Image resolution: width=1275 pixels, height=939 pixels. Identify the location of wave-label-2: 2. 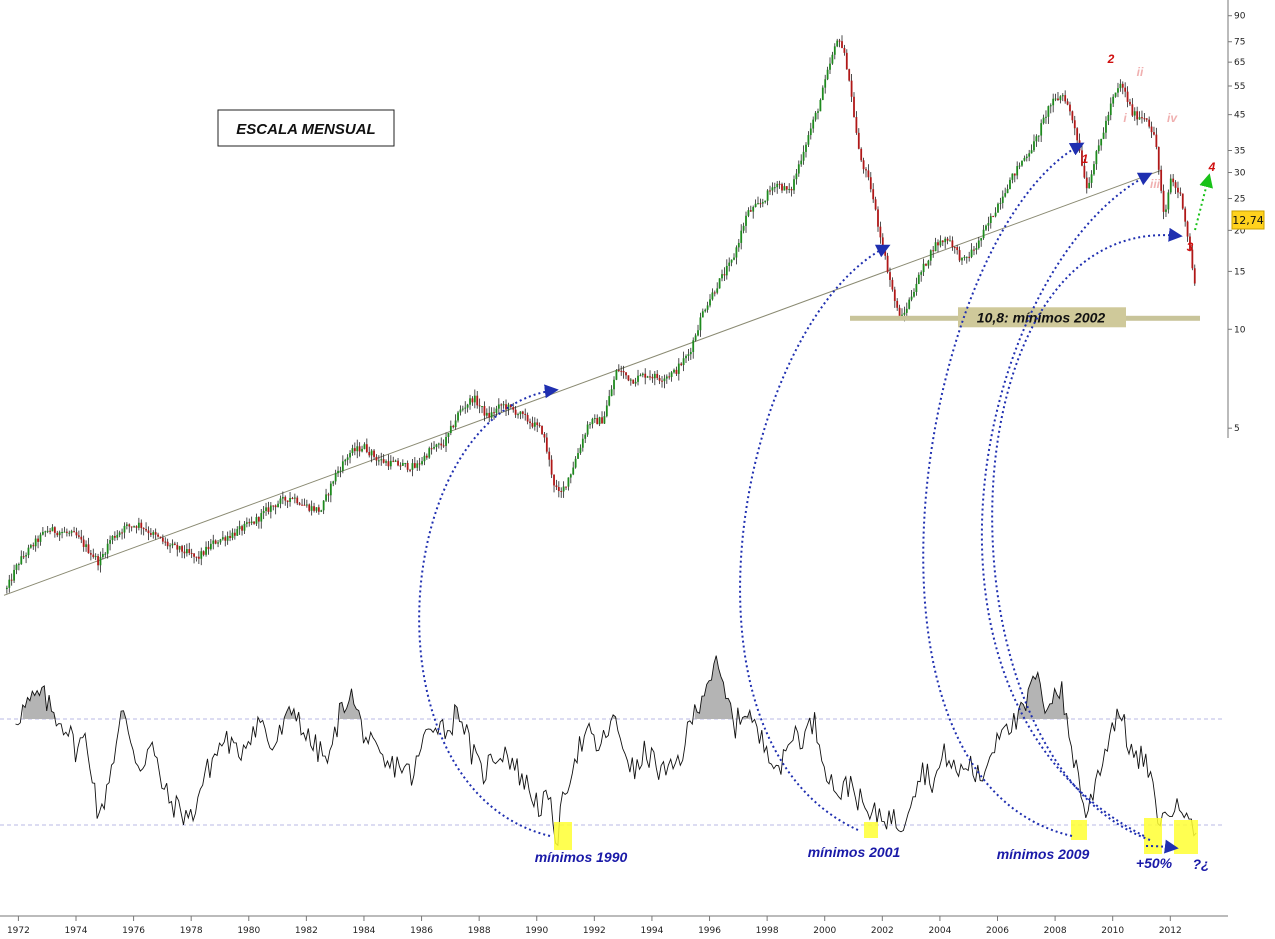
(1111, 59).